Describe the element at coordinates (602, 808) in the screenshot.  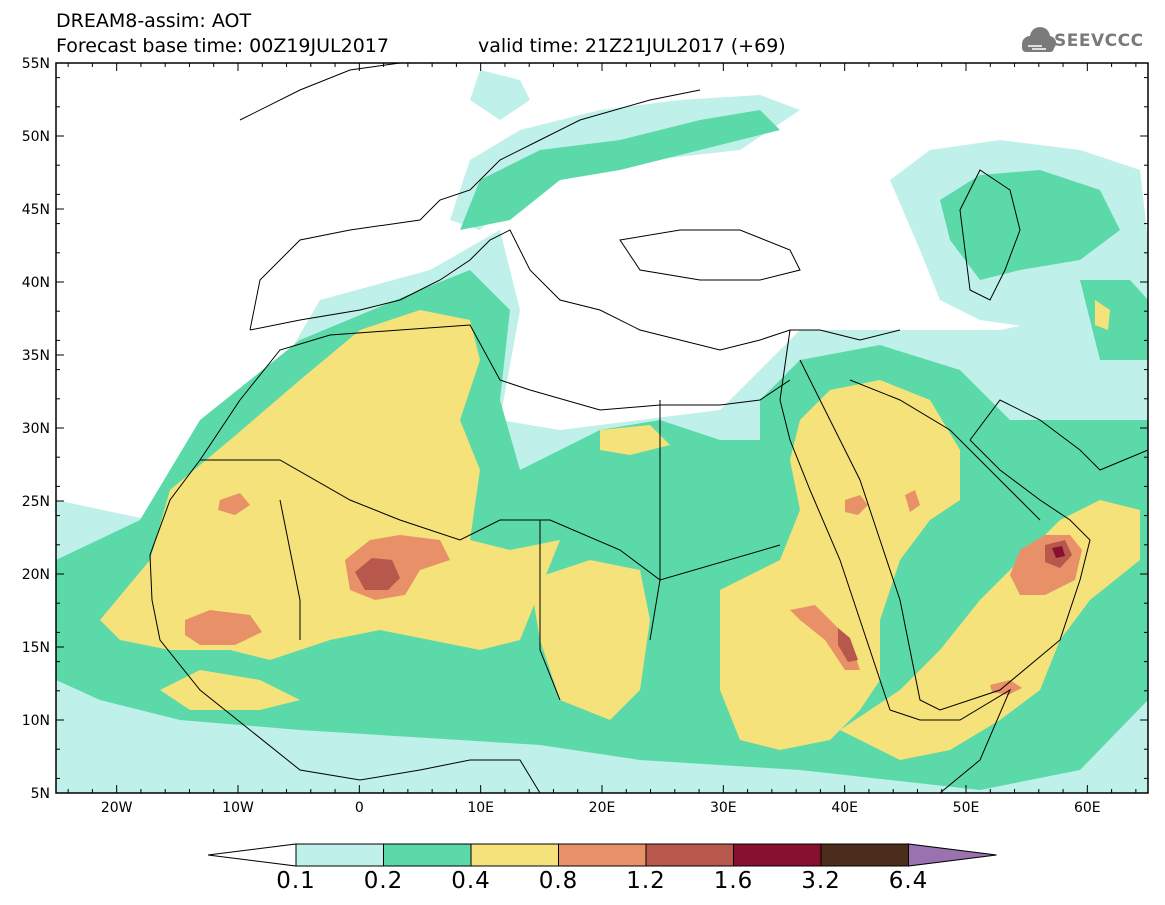
I see `lon-tick-label: 20E` at that location.